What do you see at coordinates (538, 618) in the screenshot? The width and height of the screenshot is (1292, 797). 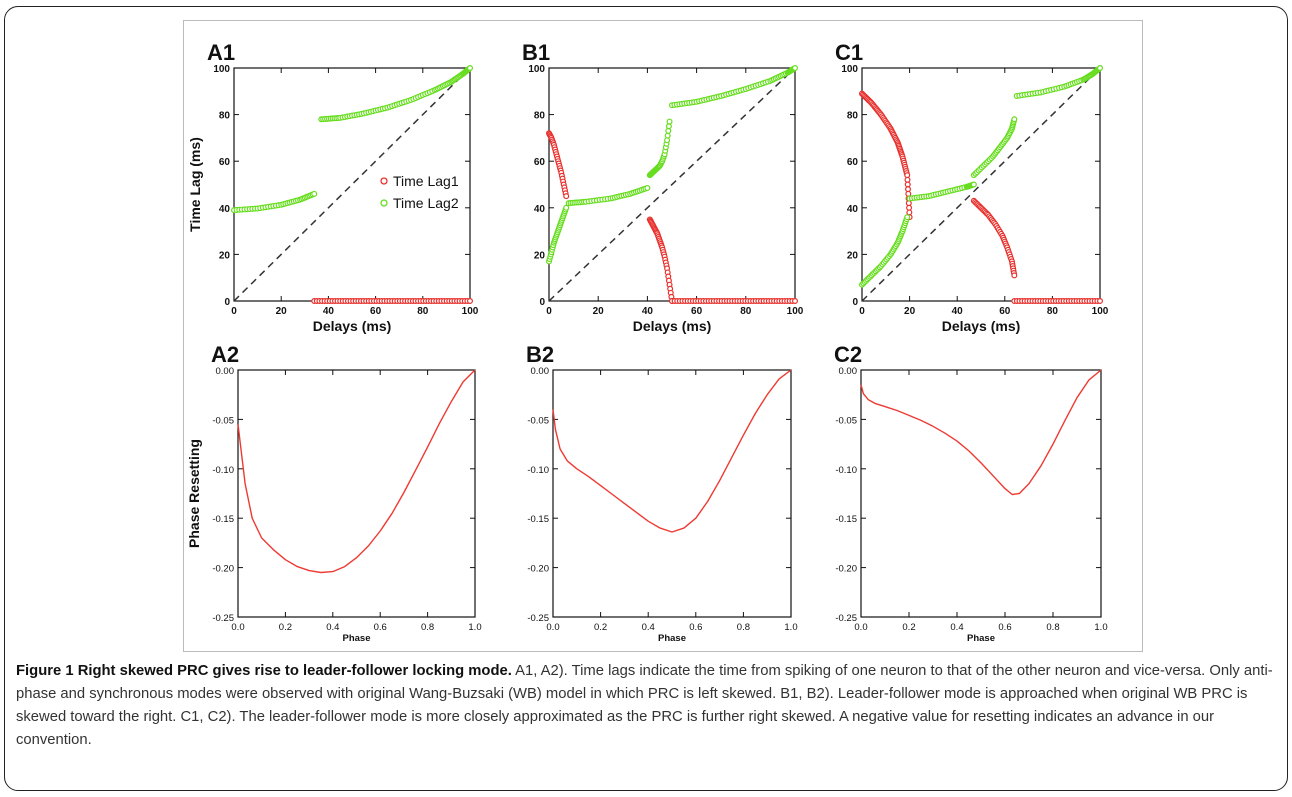 I see `b2-y-tick-label: -0.25` at bounding box center [538, 618].